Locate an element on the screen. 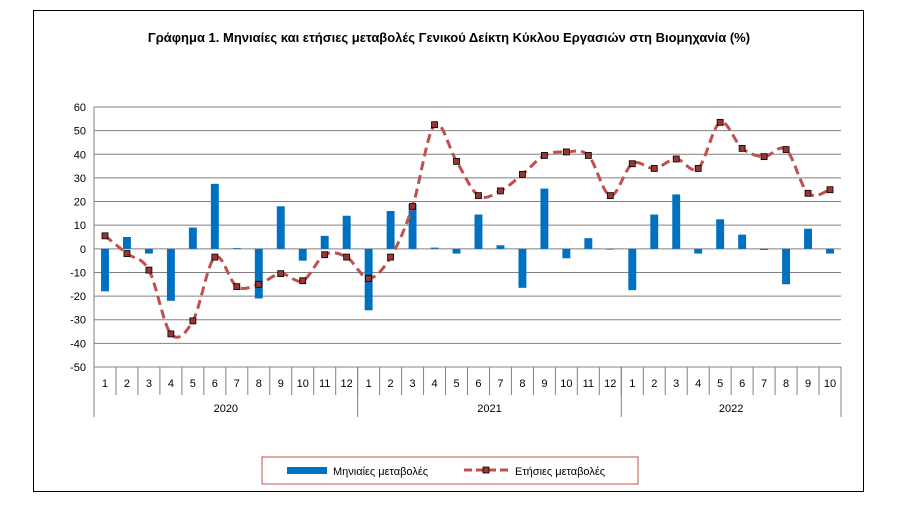  y-tick-label: 40 is located at coordinates (80, 155).